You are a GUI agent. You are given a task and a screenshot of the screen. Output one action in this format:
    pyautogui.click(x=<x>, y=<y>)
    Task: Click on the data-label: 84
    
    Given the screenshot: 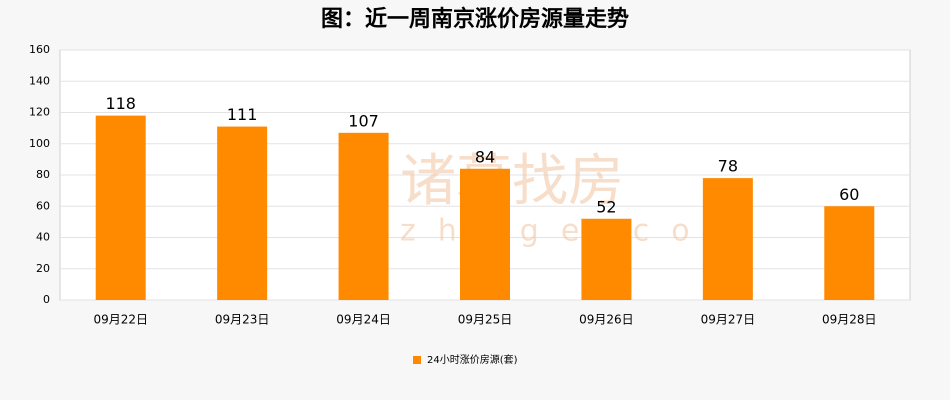 What is the action you would take?
    pyautogui.click(x=485, y=156)
    